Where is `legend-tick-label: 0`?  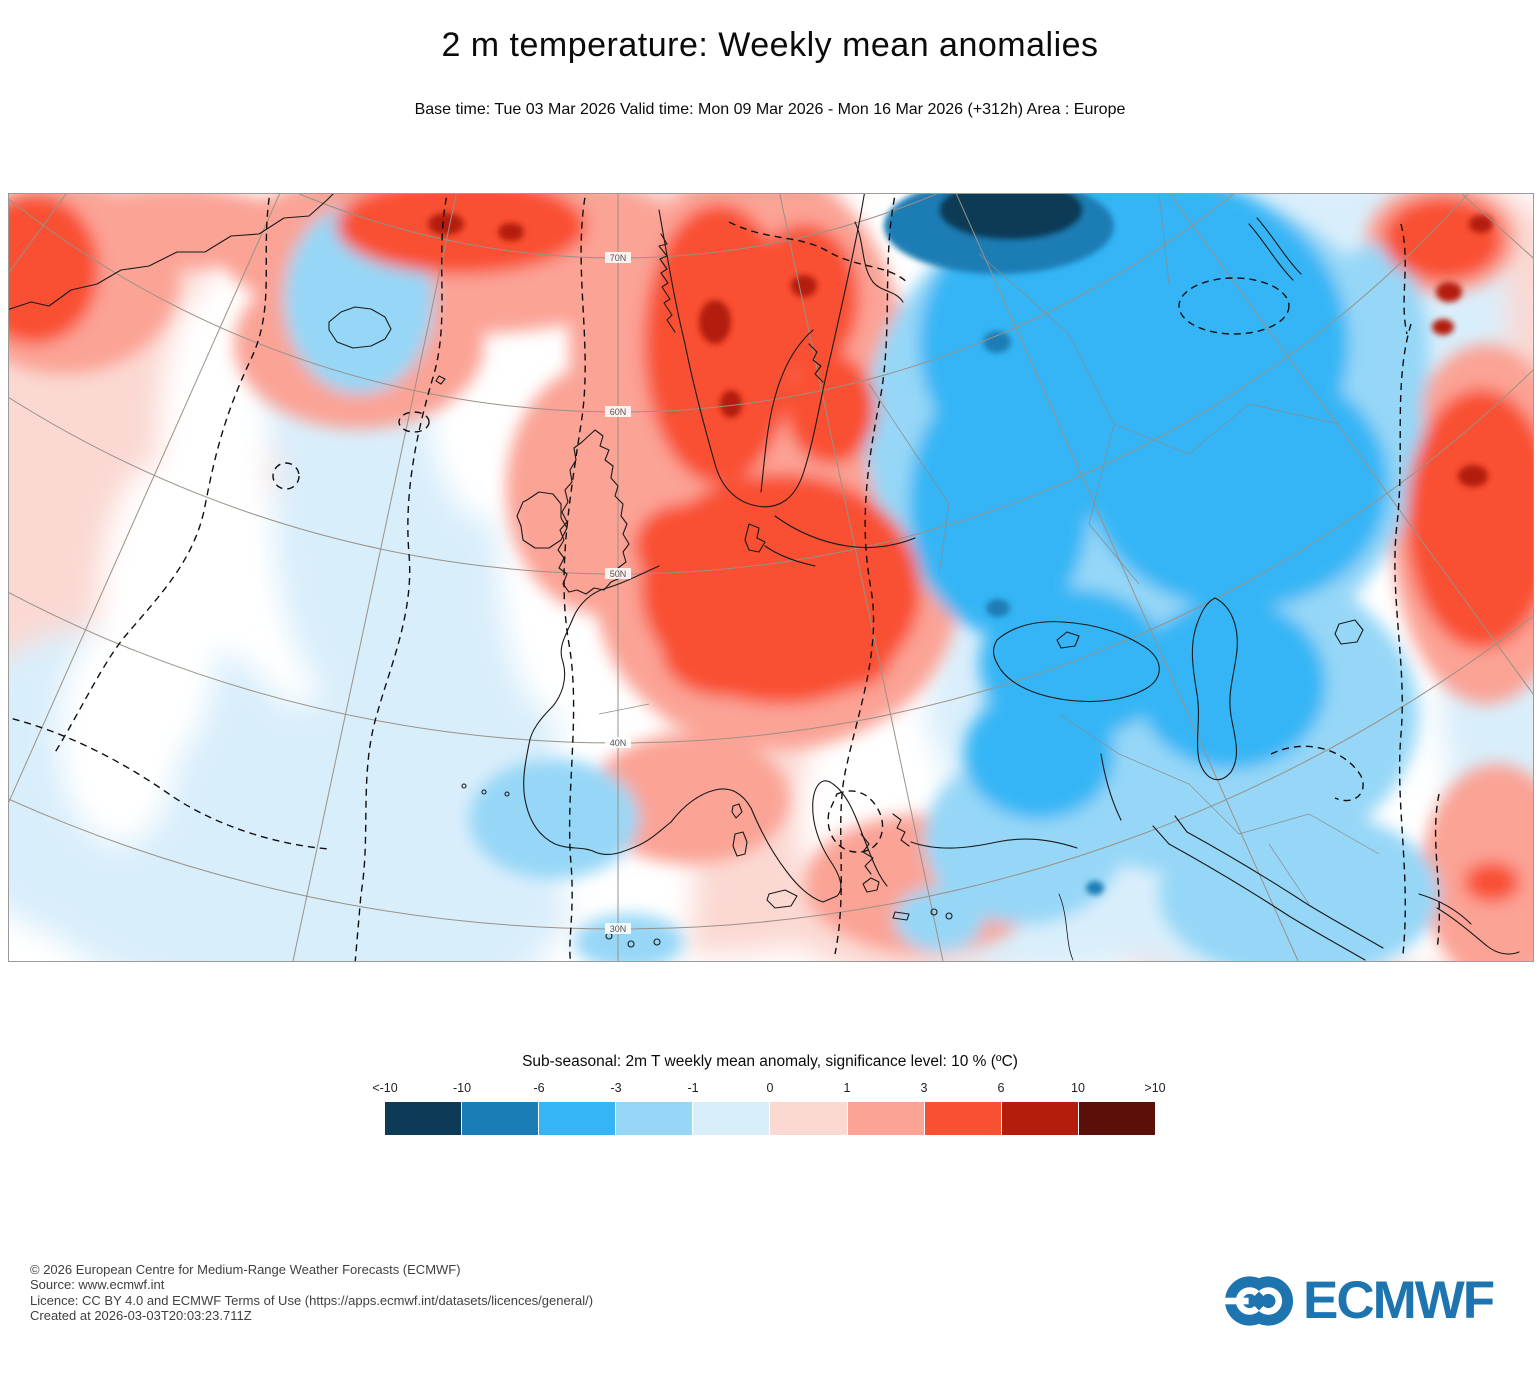
legend-tick-label: 0 is located at coordinates (770, 1088).